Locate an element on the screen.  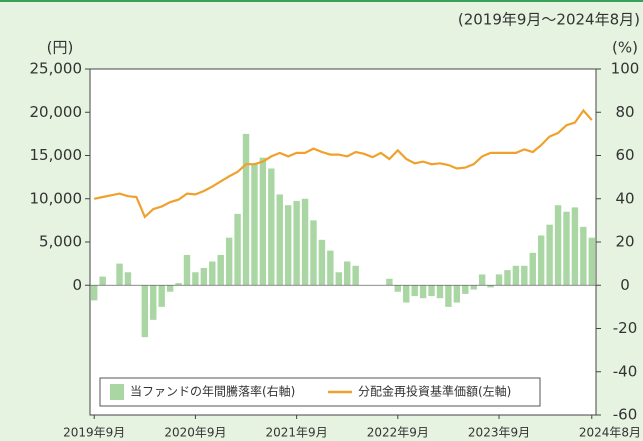
y-tick-label: 20,000 is located at coordinates (56, 112).